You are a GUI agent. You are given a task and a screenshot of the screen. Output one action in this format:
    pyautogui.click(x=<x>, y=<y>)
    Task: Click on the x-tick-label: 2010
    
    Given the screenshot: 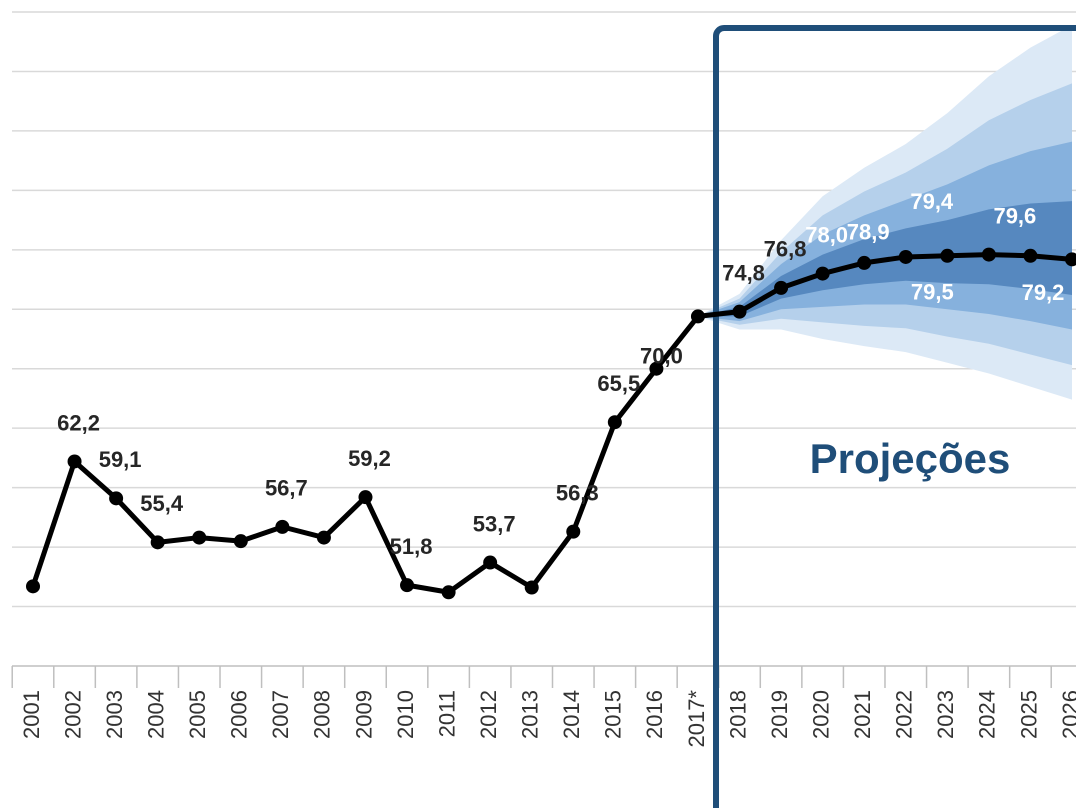 What is the action you would take?
    pyautogui.click(x=405, y=714)
    